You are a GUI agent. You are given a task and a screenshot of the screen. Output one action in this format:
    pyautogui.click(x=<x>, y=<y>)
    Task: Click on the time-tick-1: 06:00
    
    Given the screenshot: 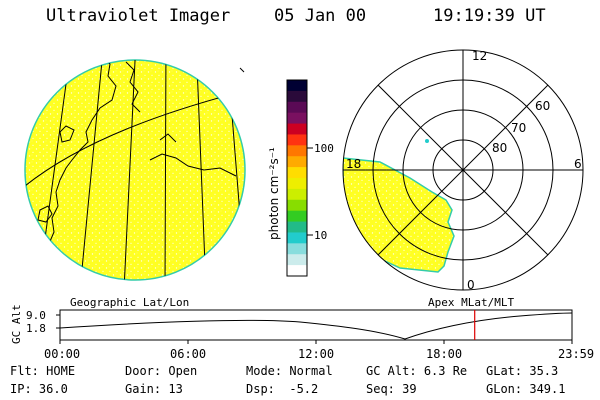 What is the action you would take?
    pyautogui.click(x=188, y=354)
    